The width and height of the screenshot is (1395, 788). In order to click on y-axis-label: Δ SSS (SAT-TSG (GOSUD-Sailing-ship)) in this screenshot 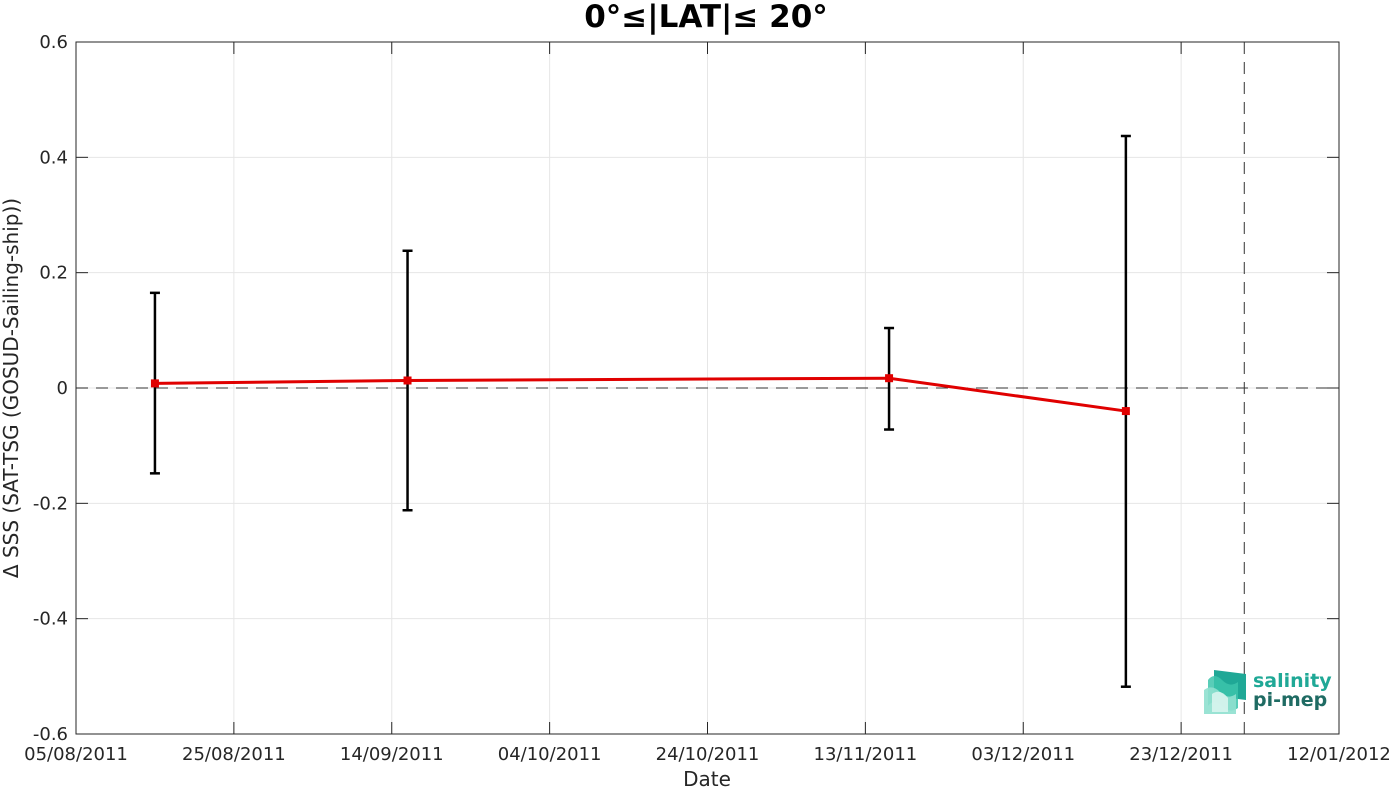, I will do `click(11, 388)`.